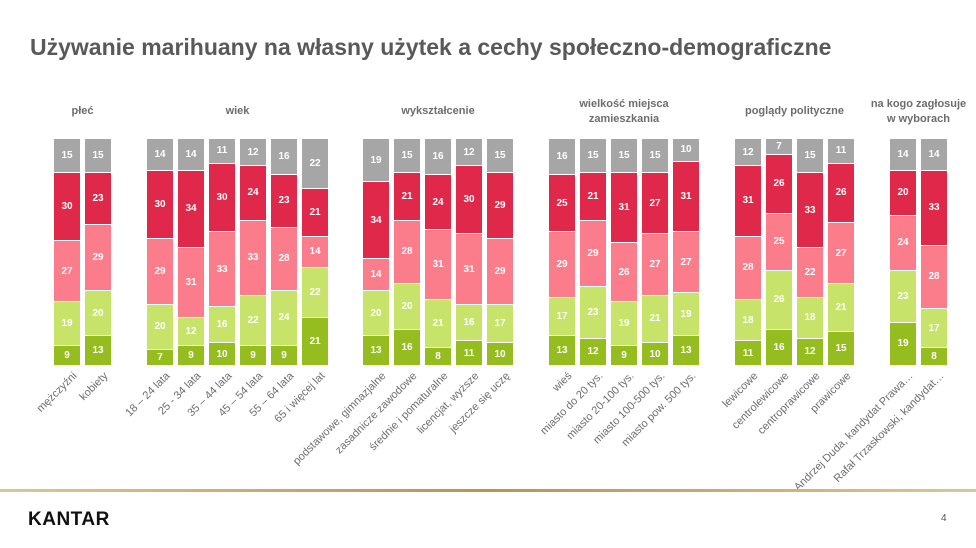 The image size is (976, 548). Describe the element at coordinates (562, 382) in the screenshot. I see `category-label: wieś` at that location.